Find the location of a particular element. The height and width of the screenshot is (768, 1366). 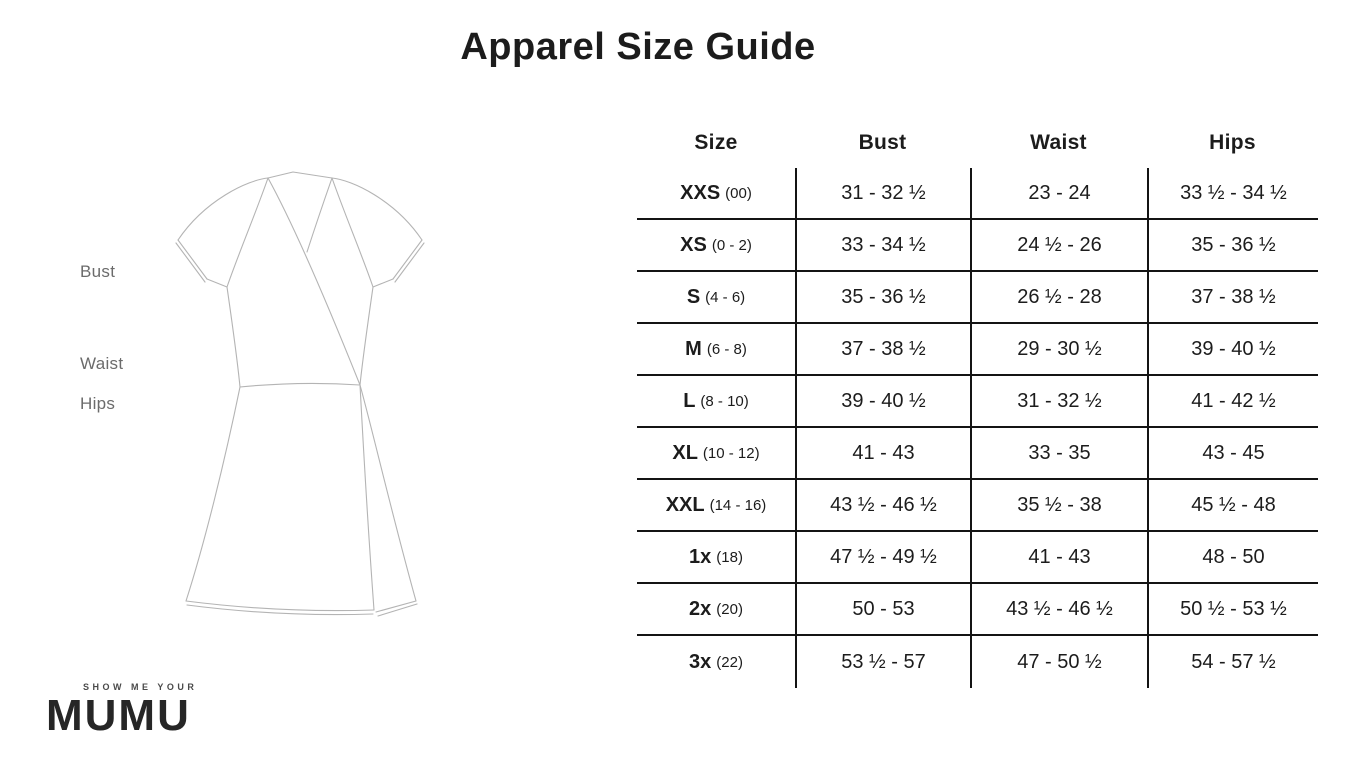

bust-cell: 41 - 43 is located at coordinates (882, 453).